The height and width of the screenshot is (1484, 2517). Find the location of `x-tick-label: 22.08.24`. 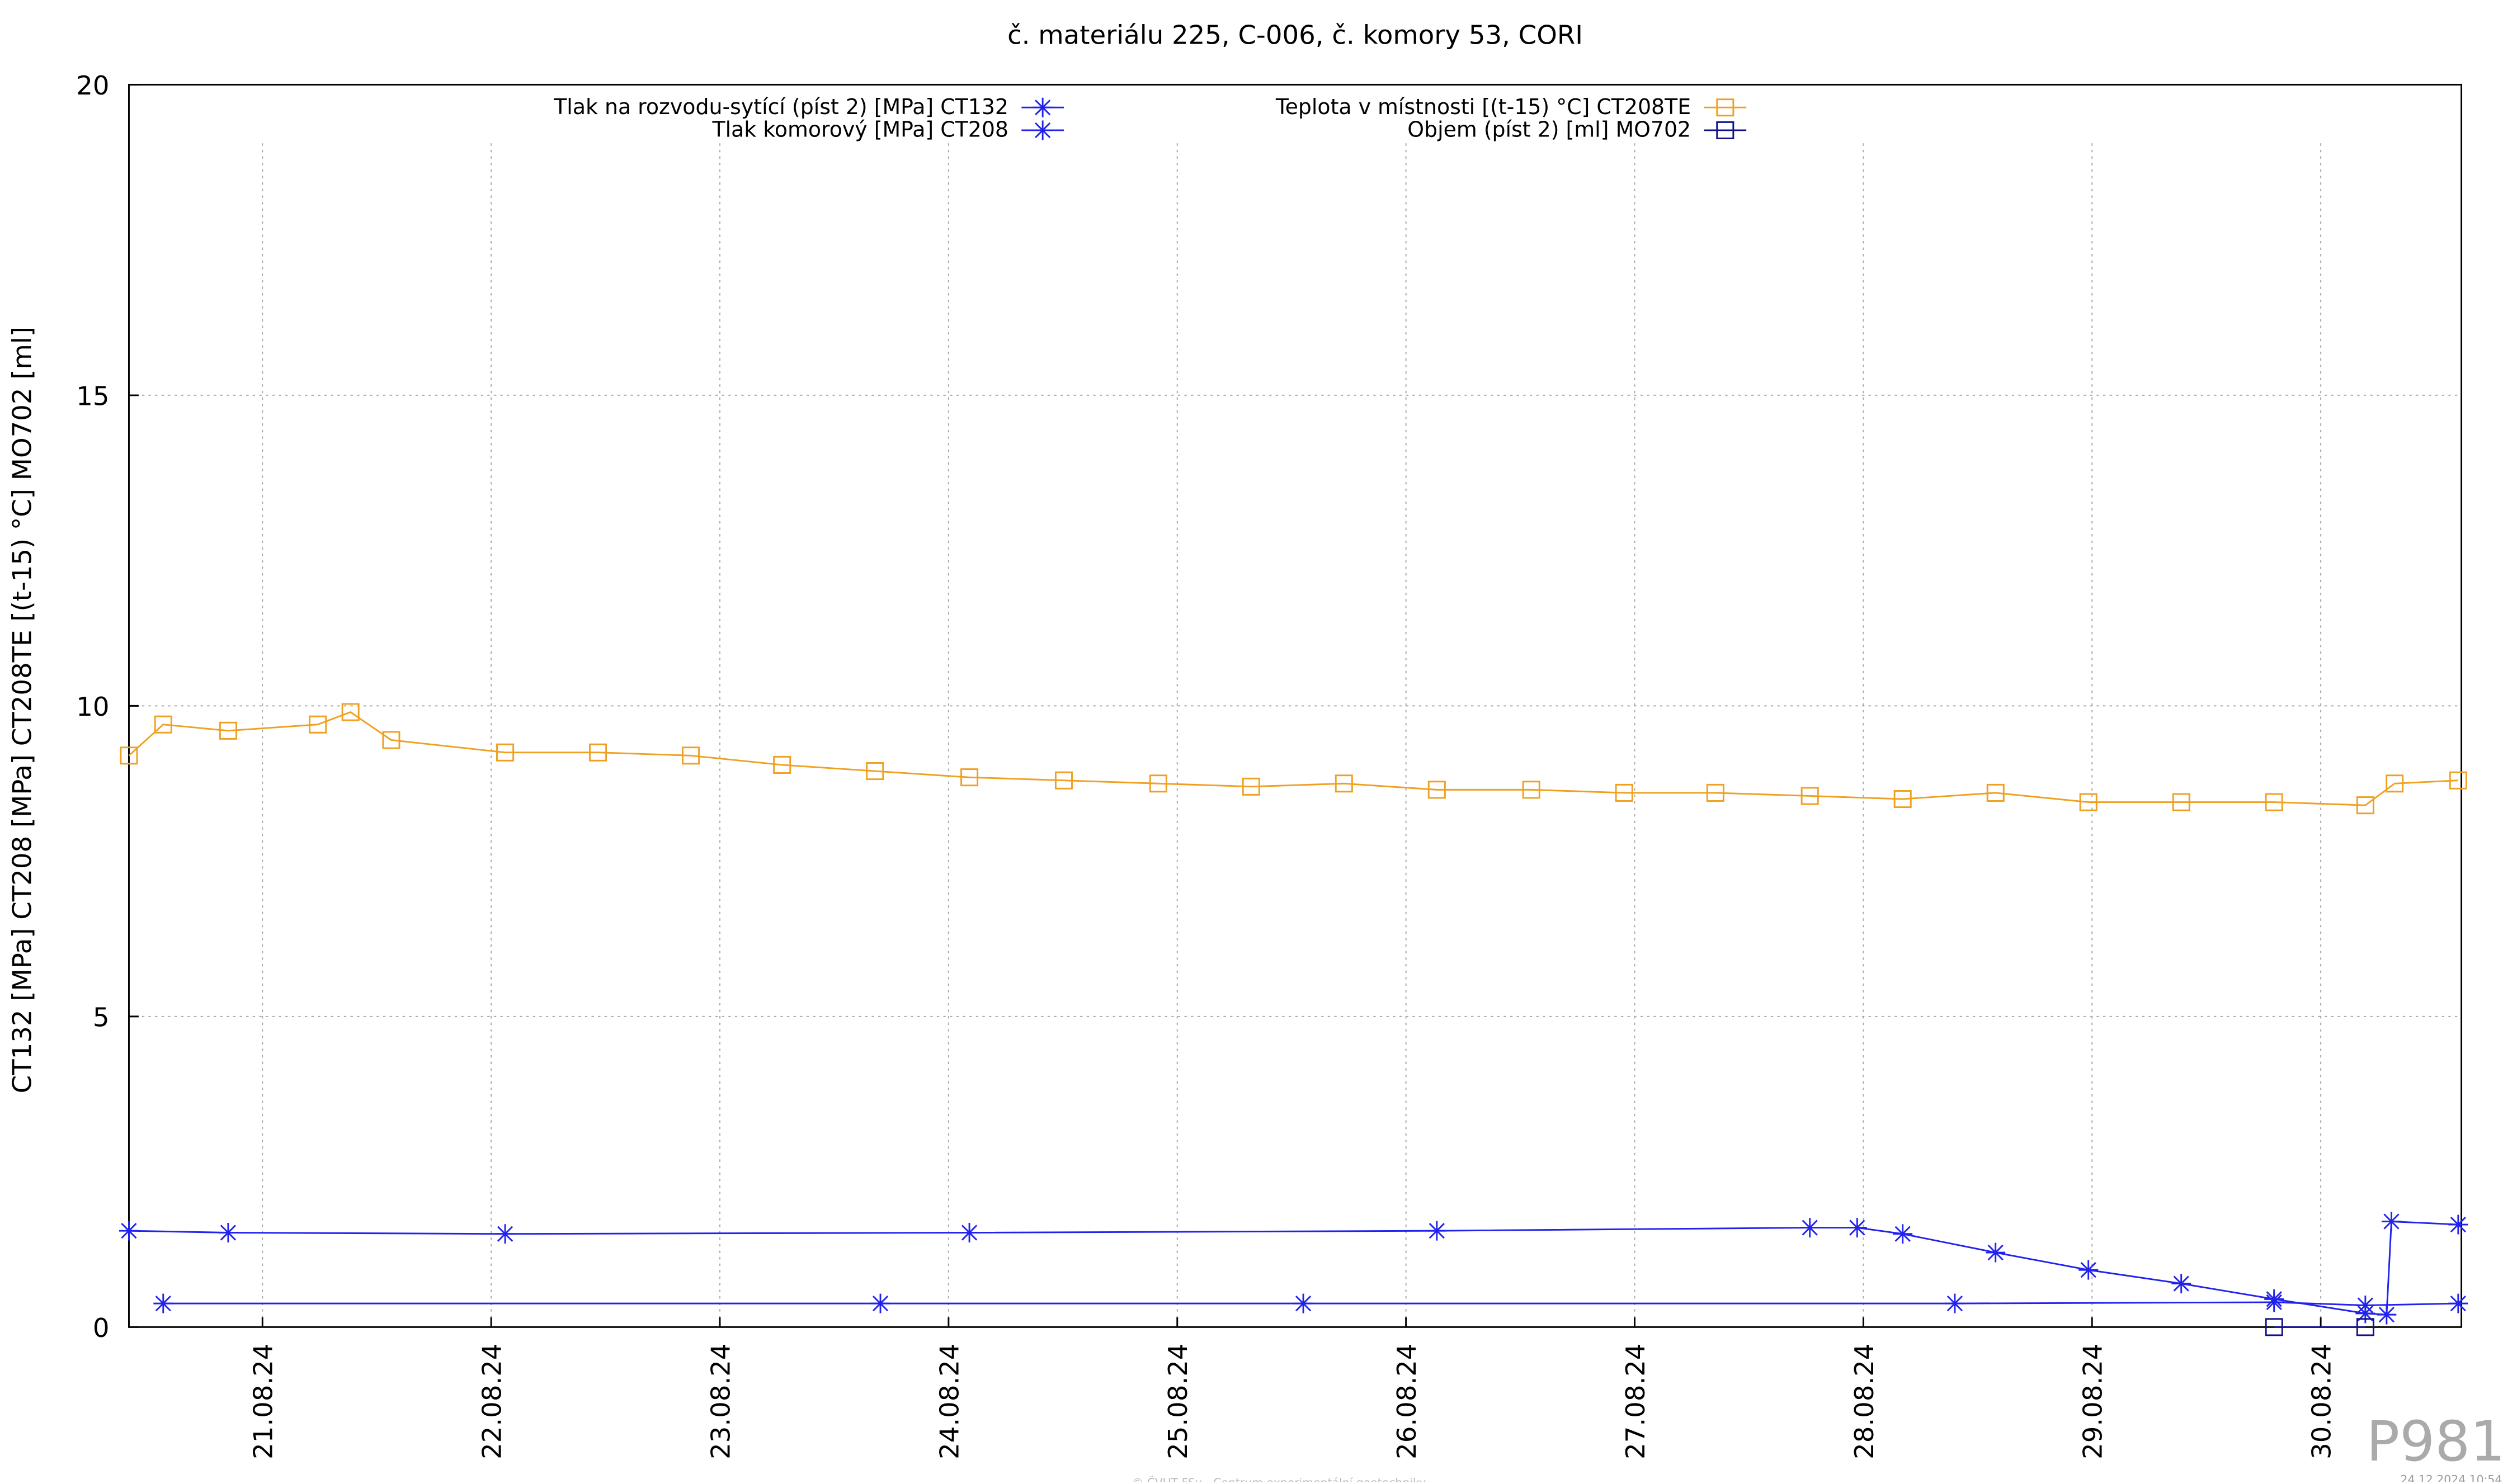

x-tick-label: 22.08.24 is located at coordinates (492, 1401).